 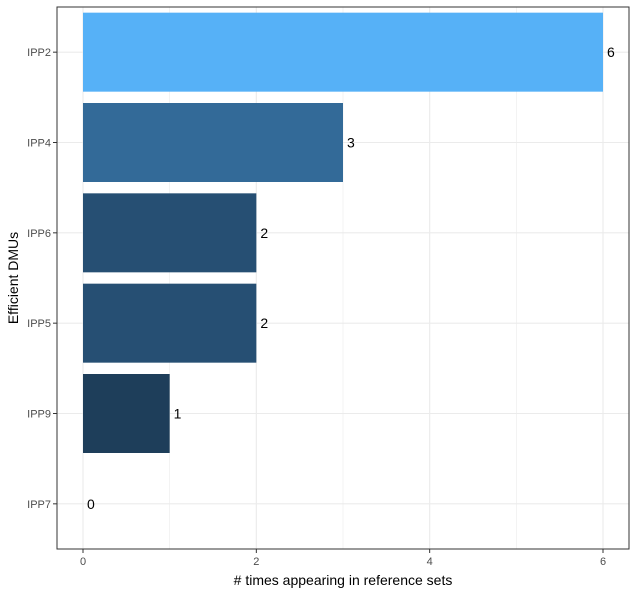 What do you see at coordinates (264, 323) in the screenshot?
I see `data-label-ipp5: 2` at bounding box center [264, 323].